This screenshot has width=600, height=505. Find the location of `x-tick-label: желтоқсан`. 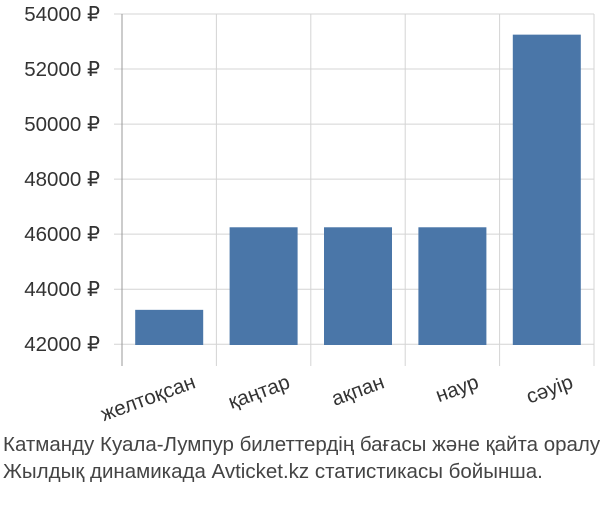

x-tick-label: желтоқсан is located at coordinates (148, 397).